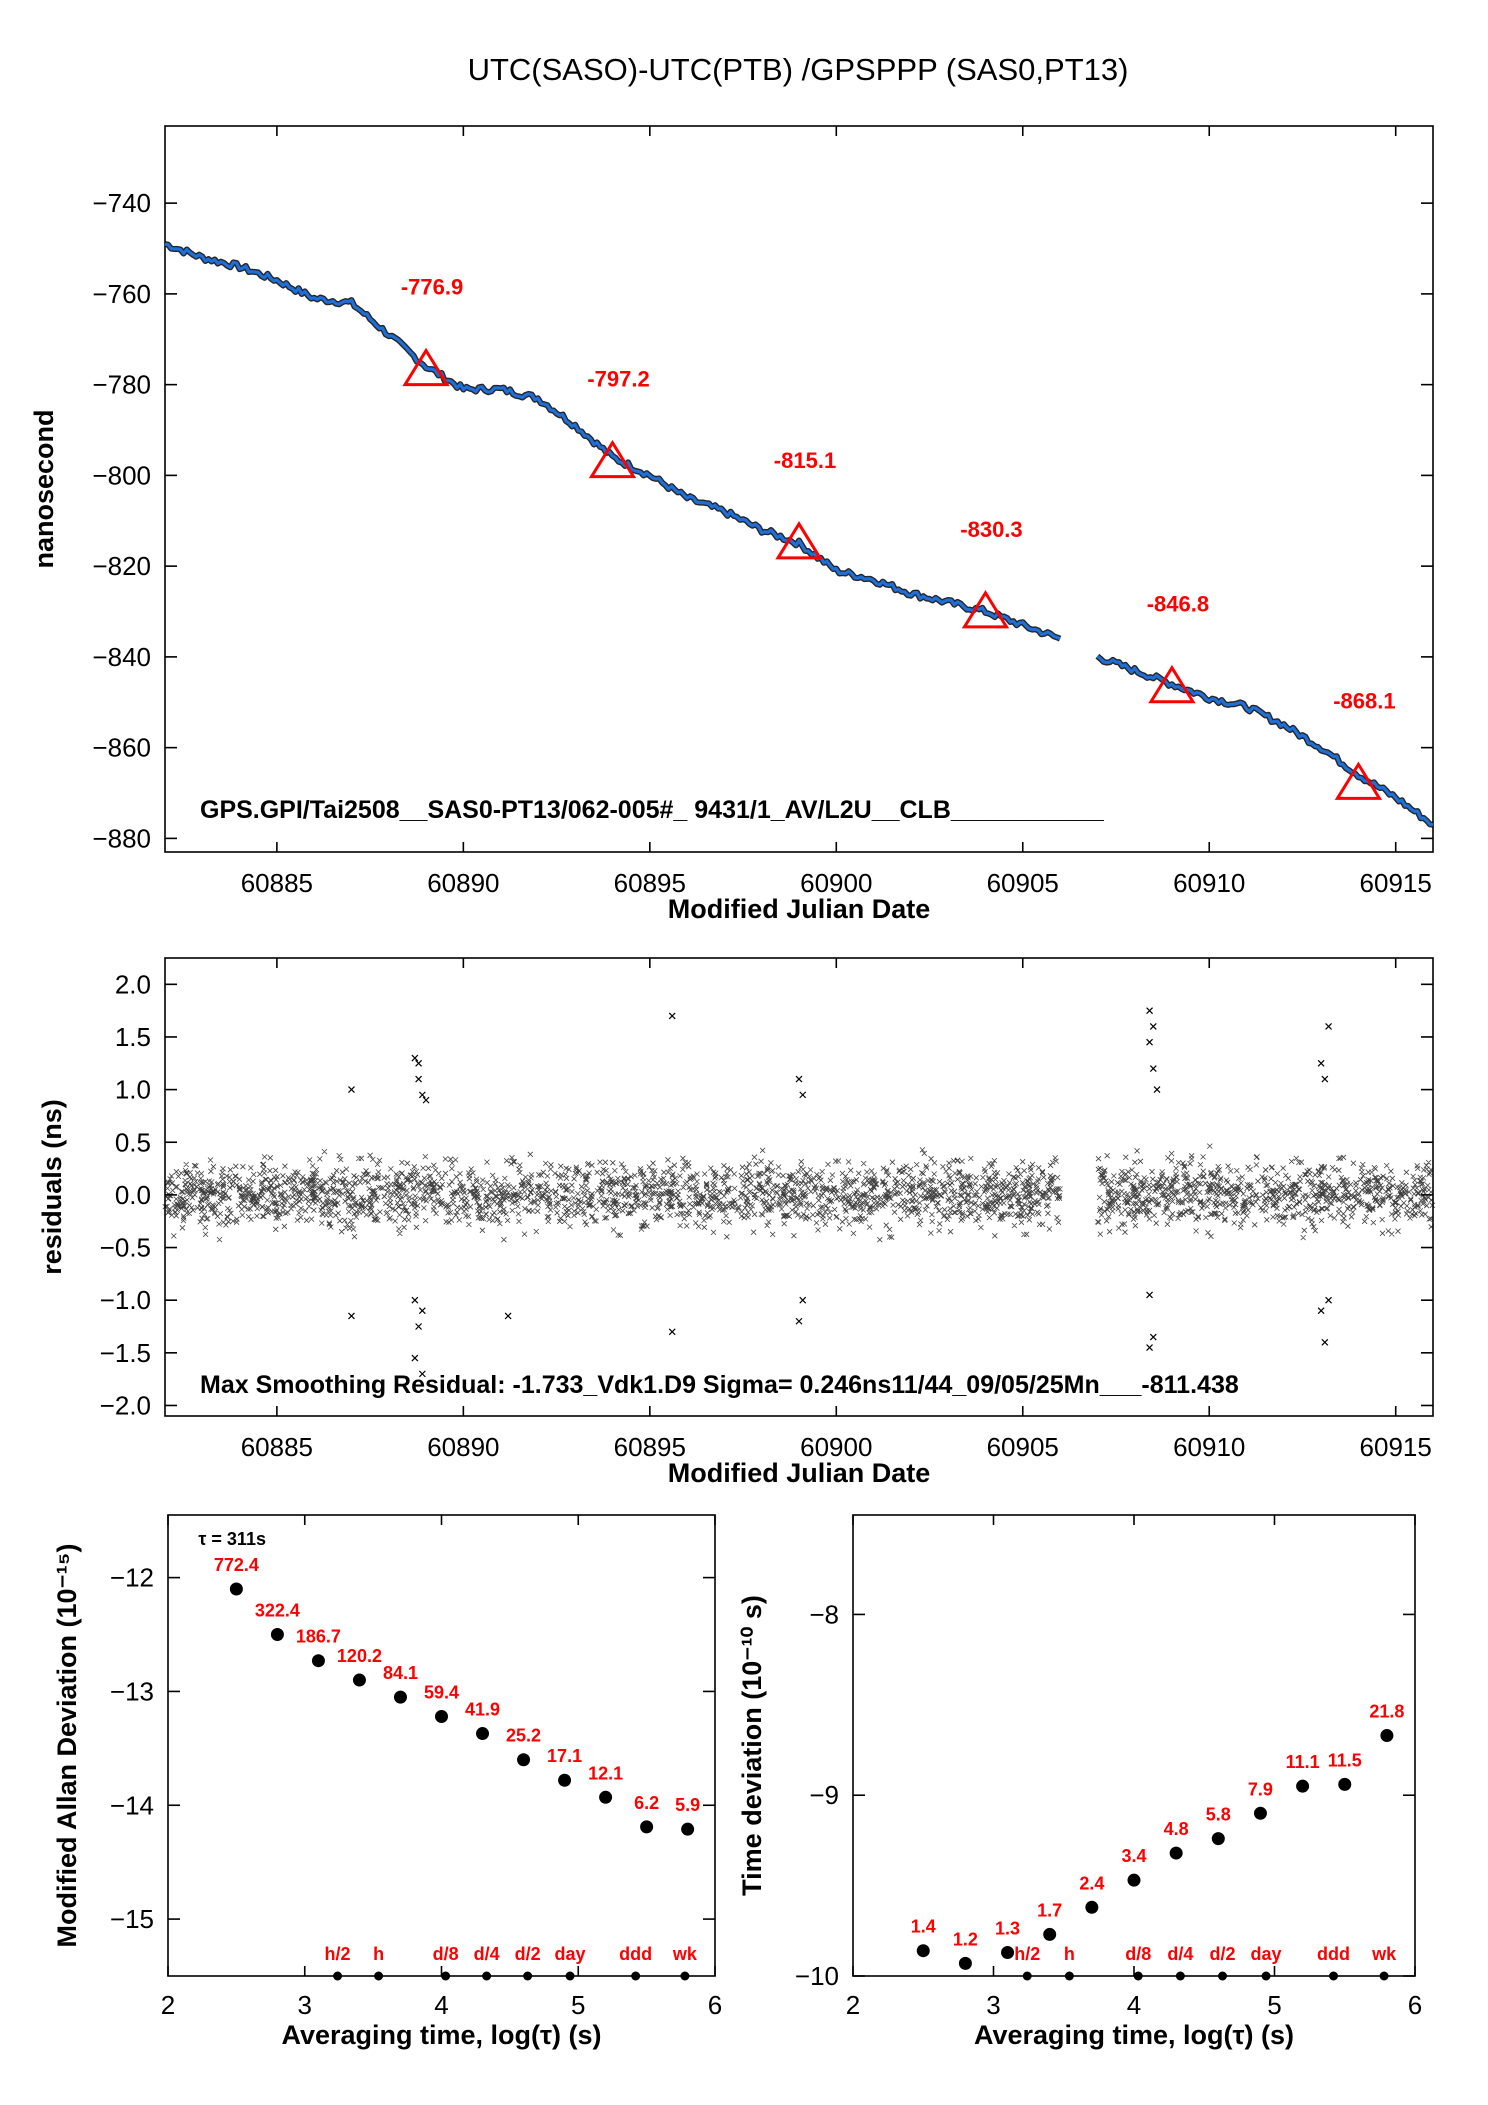  I want to click on scale-marker-label: ddd, so click(635, 1954).